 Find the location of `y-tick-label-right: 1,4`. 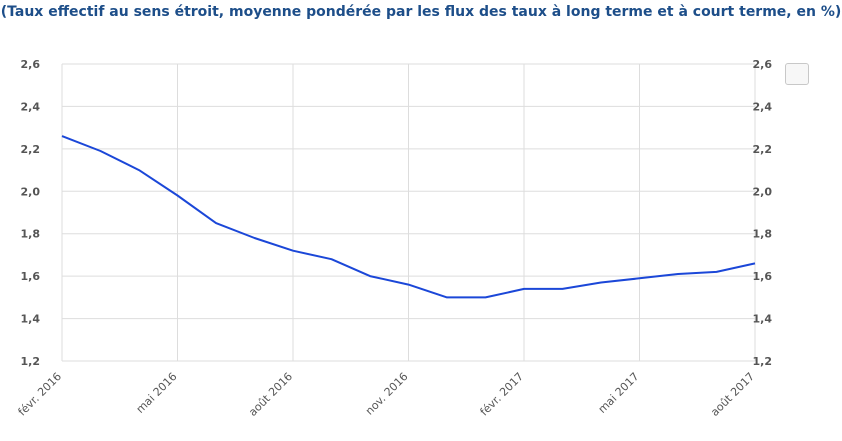

y-tick-label-right: 1,4 is located at coordinates (763, 319).